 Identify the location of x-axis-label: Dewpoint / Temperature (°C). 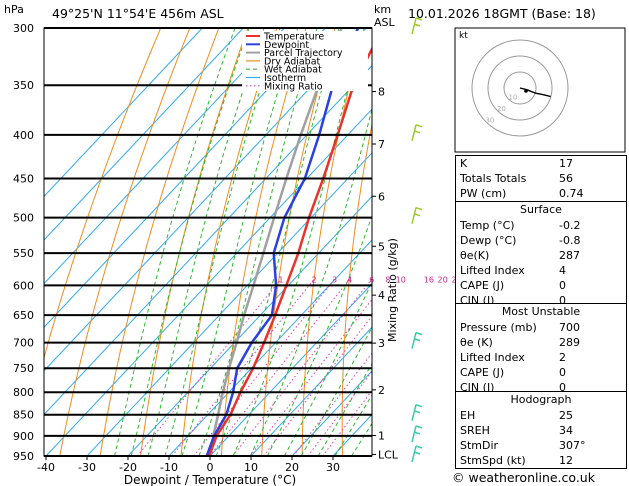
(210, 479).